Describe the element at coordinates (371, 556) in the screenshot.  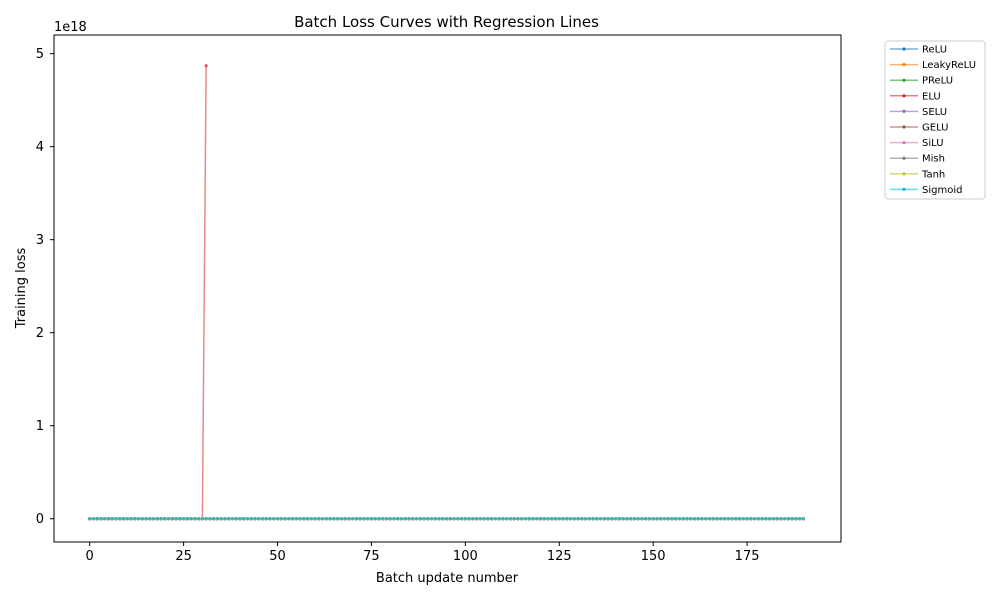
I see `x-tick-label: 75` at that location.